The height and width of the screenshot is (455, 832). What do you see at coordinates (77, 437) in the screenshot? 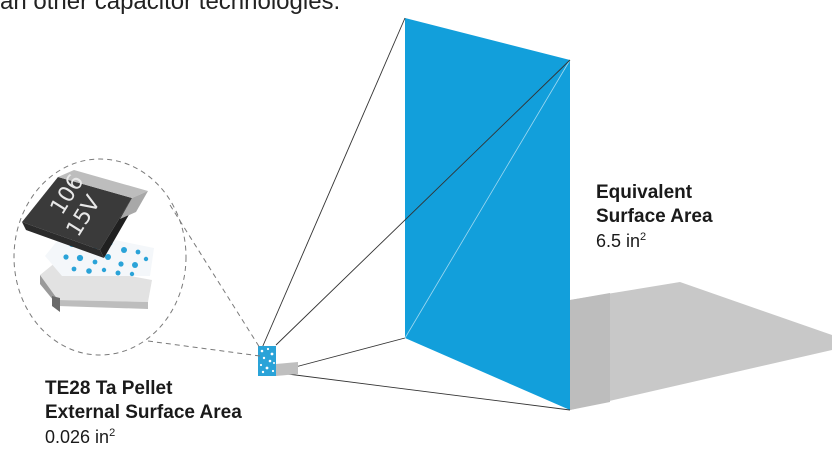
I see `pellet-value-text: 0.026 in` at bounding box center [77, 437].